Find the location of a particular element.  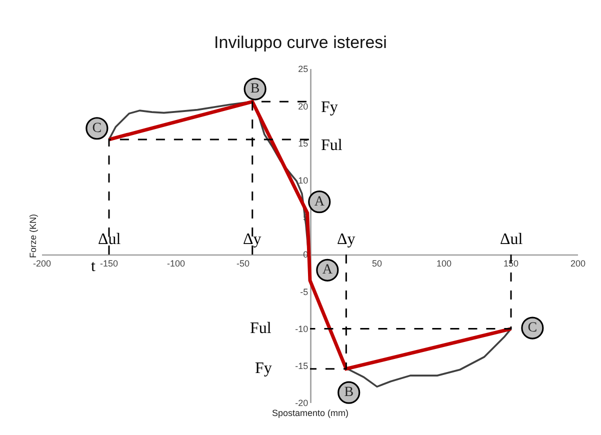

x-tick-label: -100 is located at coordinates (176, 263).